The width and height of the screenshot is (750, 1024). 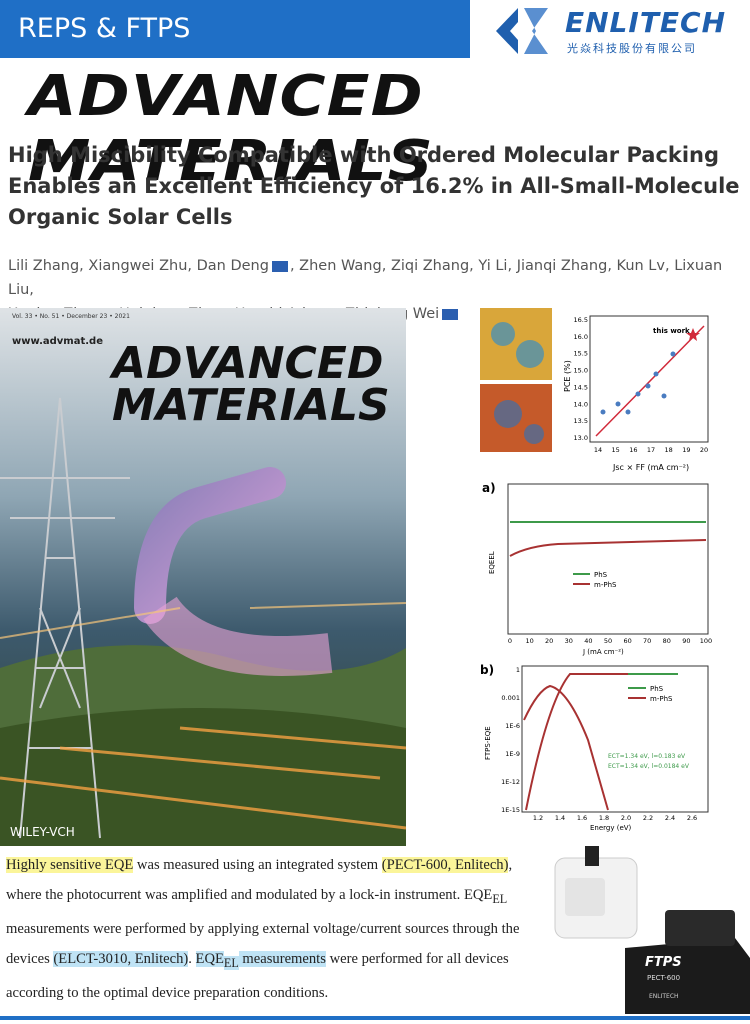 What do you see at coordinates (231, 129) in the screenshot?
I see `journal-name: ADVANCED MATERIALS` at bounding box center [231, 129].